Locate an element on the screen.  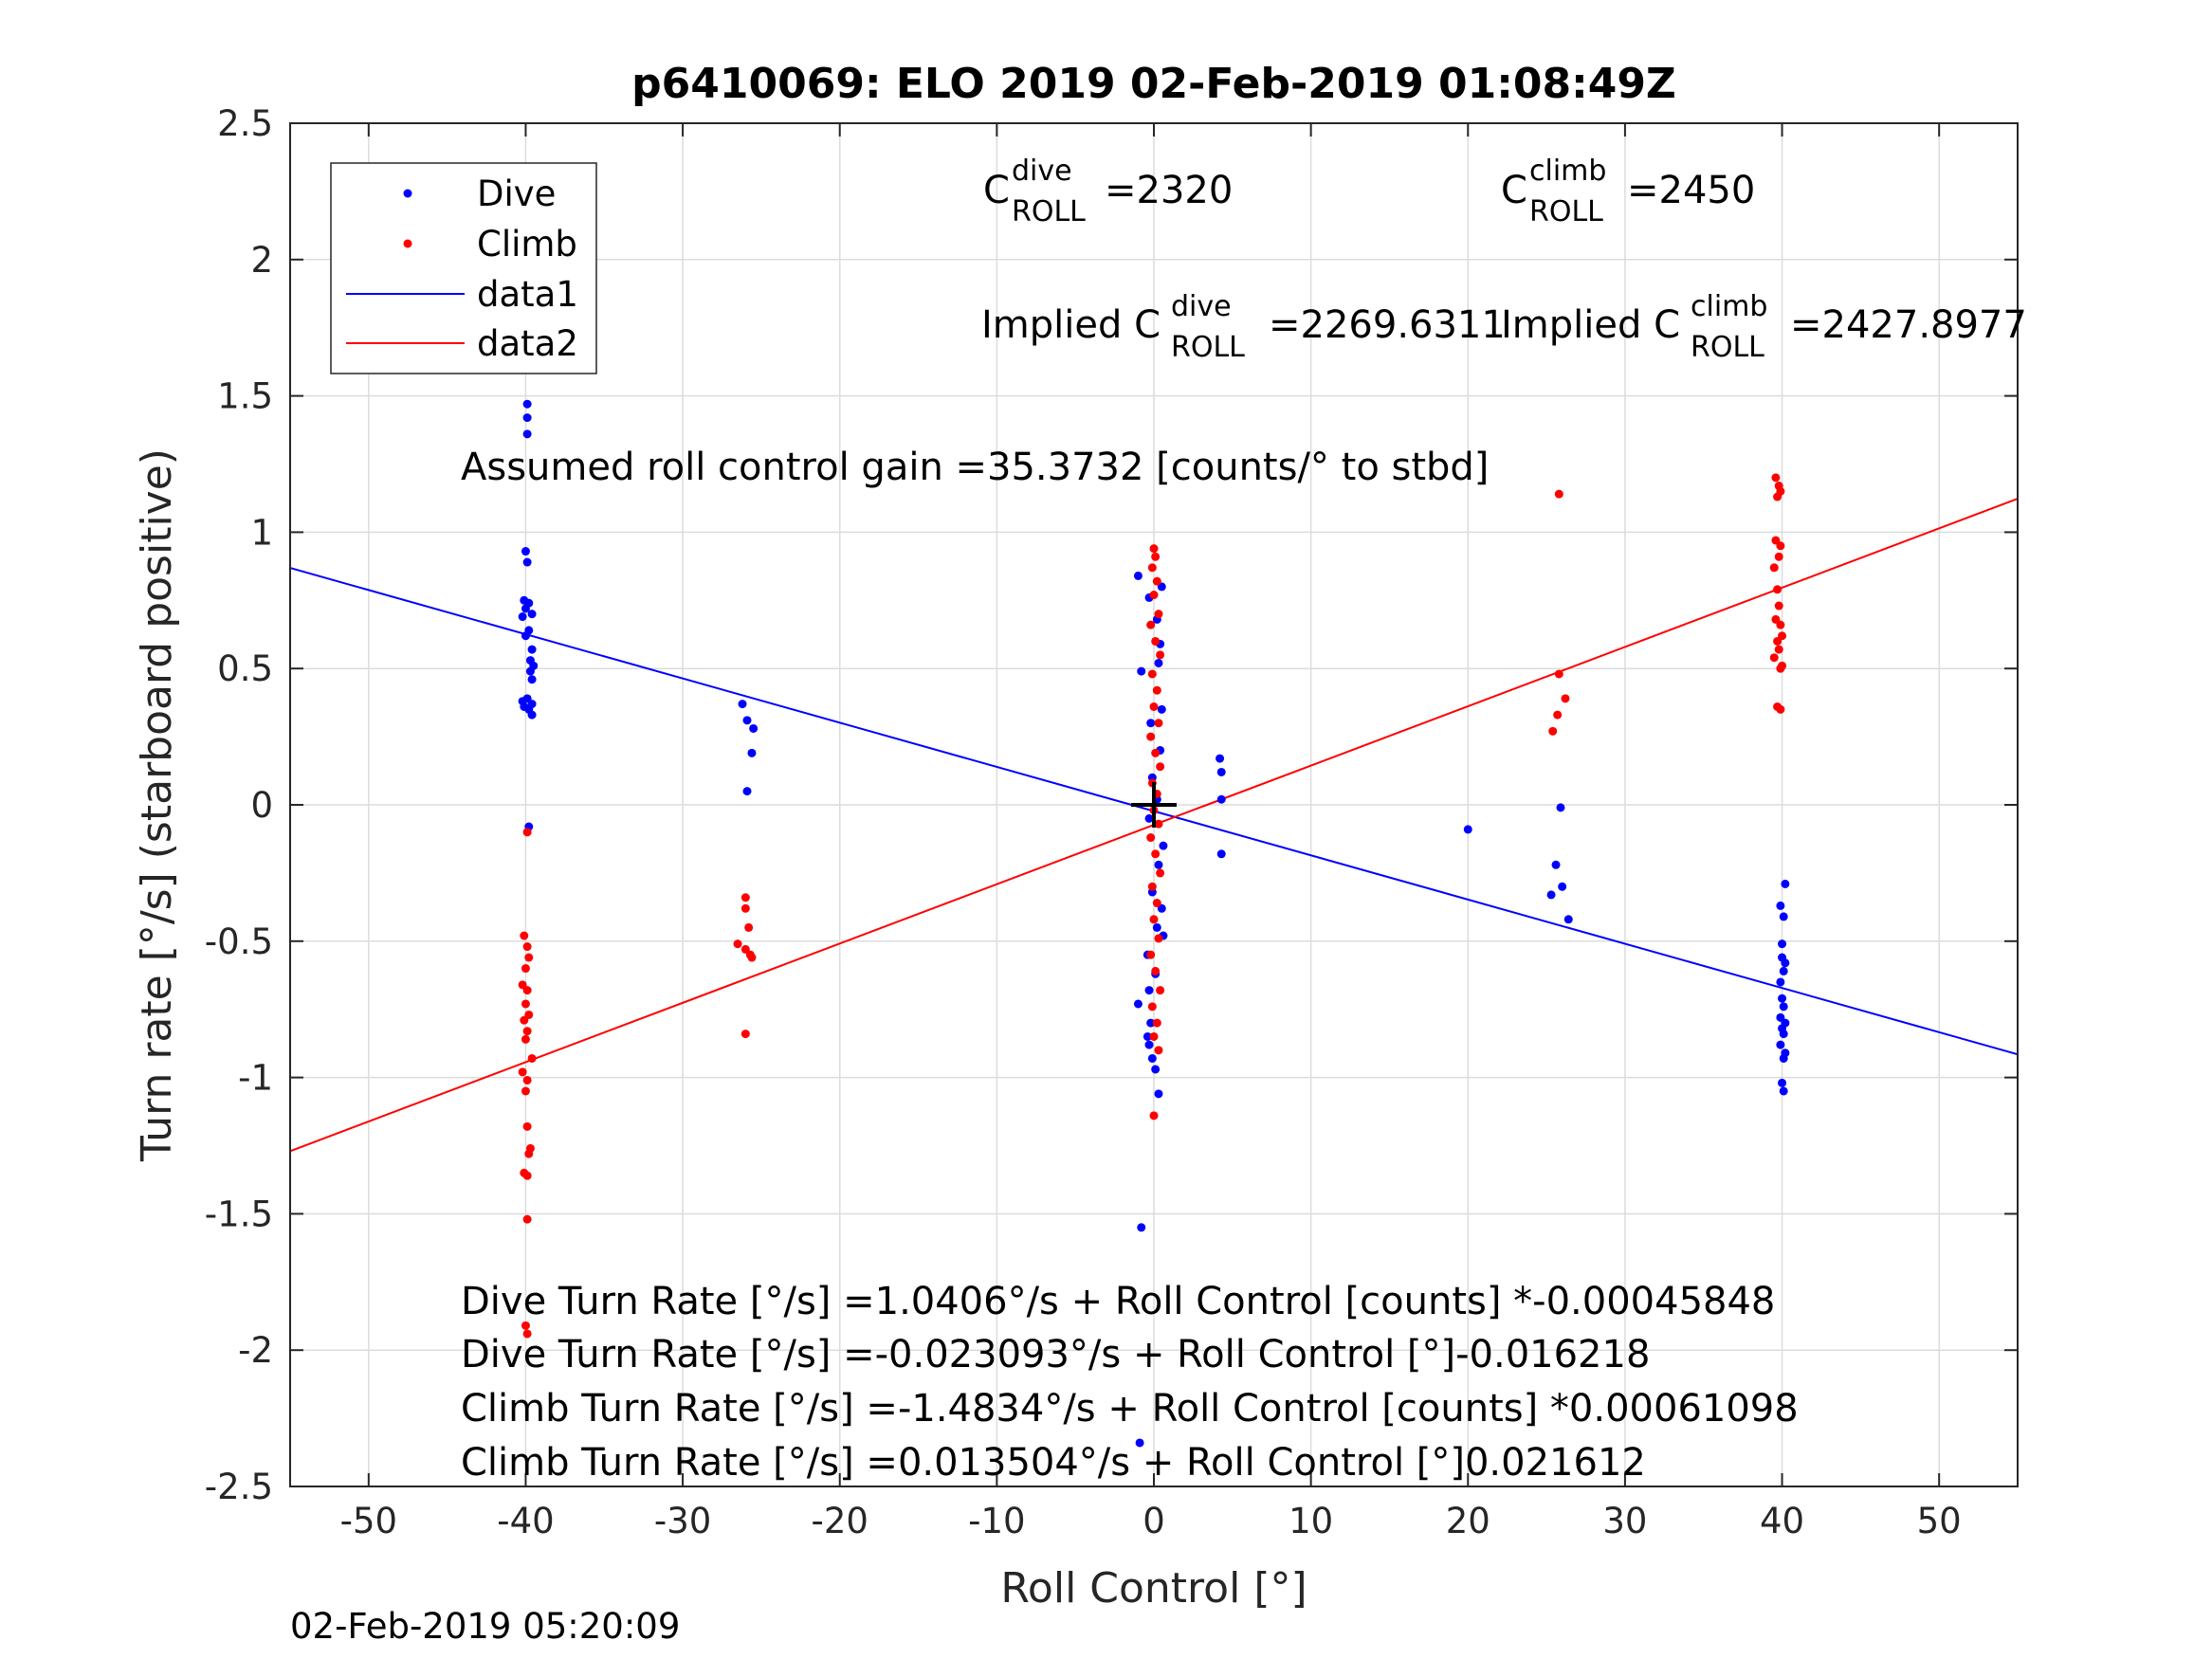
implied-climb-prefix: Implied C is located at coordinates (1590, 325).